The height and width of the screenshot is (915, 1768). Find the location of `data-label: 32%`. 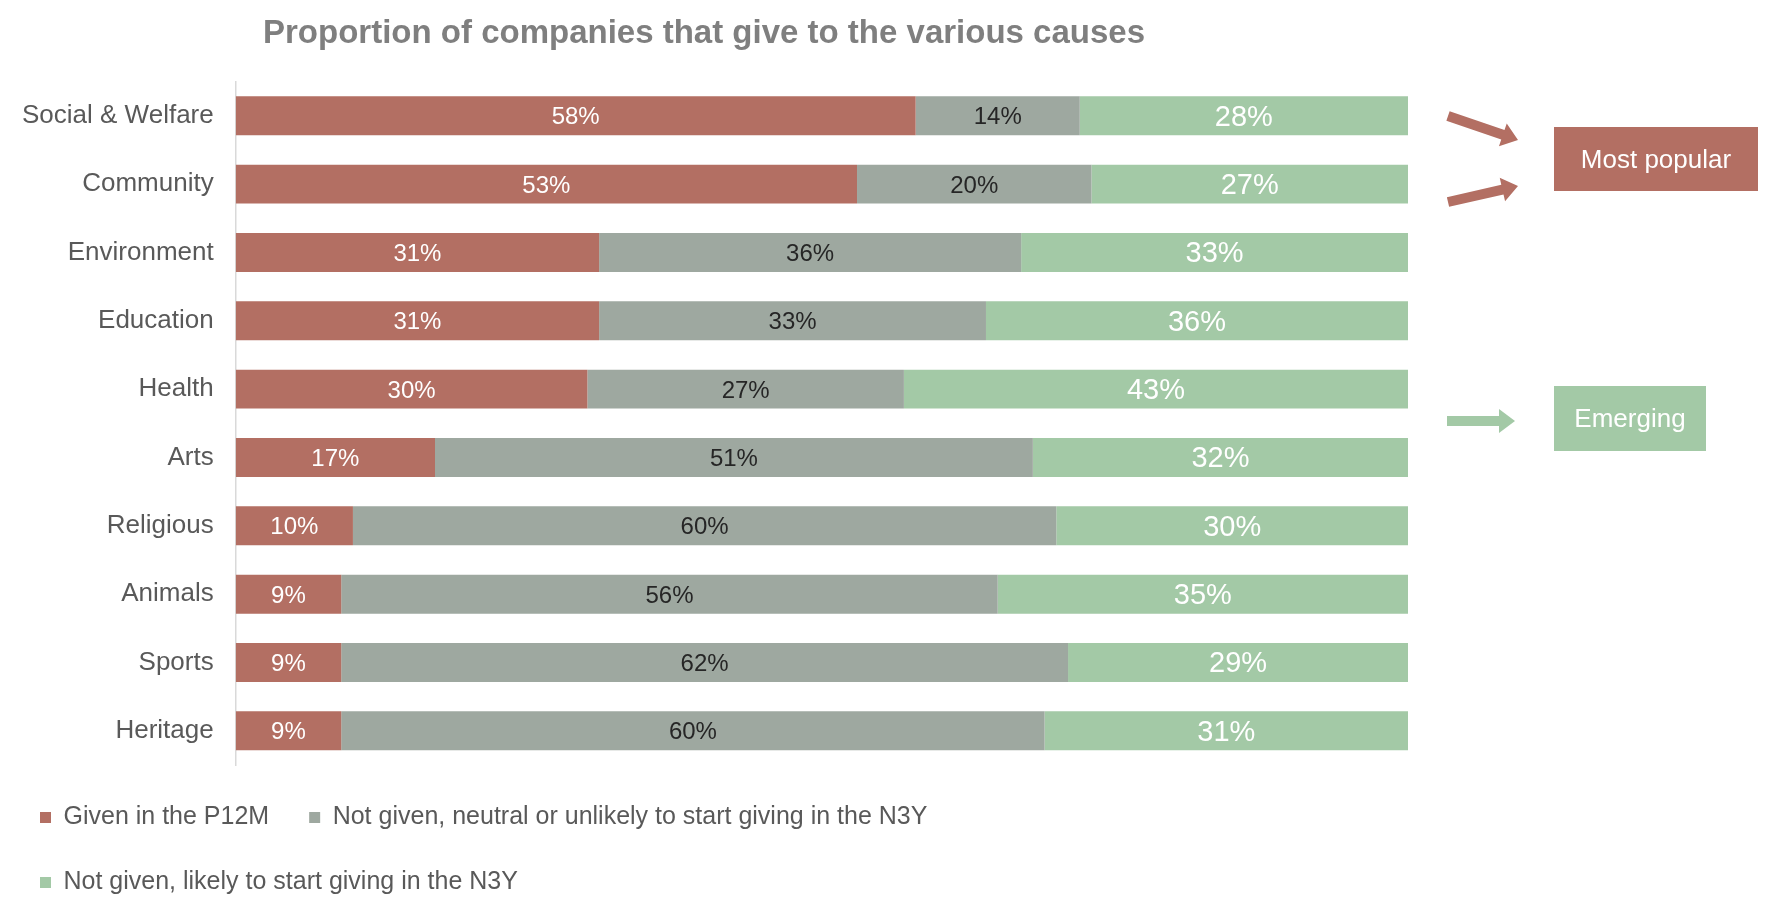

data-label: 32% is located at coordinates (1220, 457).